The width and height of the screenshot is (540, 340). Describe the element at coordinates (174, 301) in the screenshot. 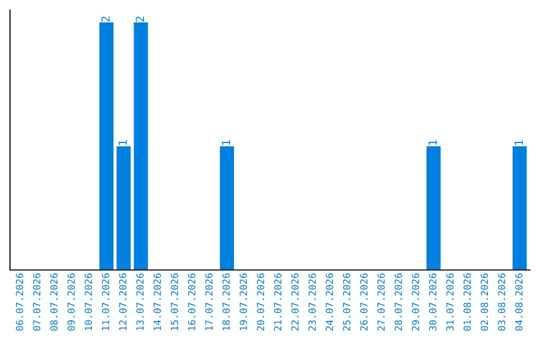

I see `x-tick-label: 15.07.2026` at that location.